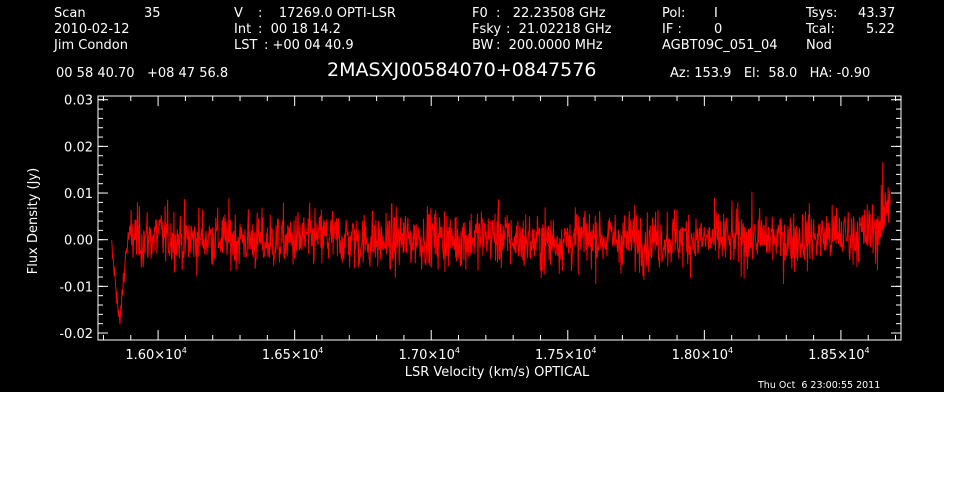  Describe the element at coordinates (155, 354) in the screenshot. I see `x-tick-label: 1.60×10⁴` at that location.